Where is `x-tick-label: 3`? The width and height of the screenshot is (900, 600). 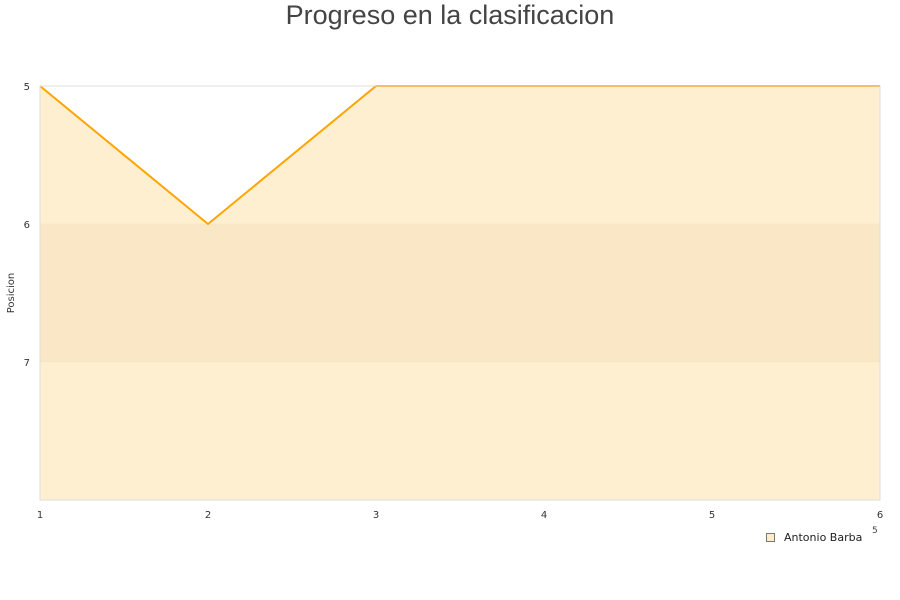
x-tick-label: 3 is located at coordinates (376, 515).